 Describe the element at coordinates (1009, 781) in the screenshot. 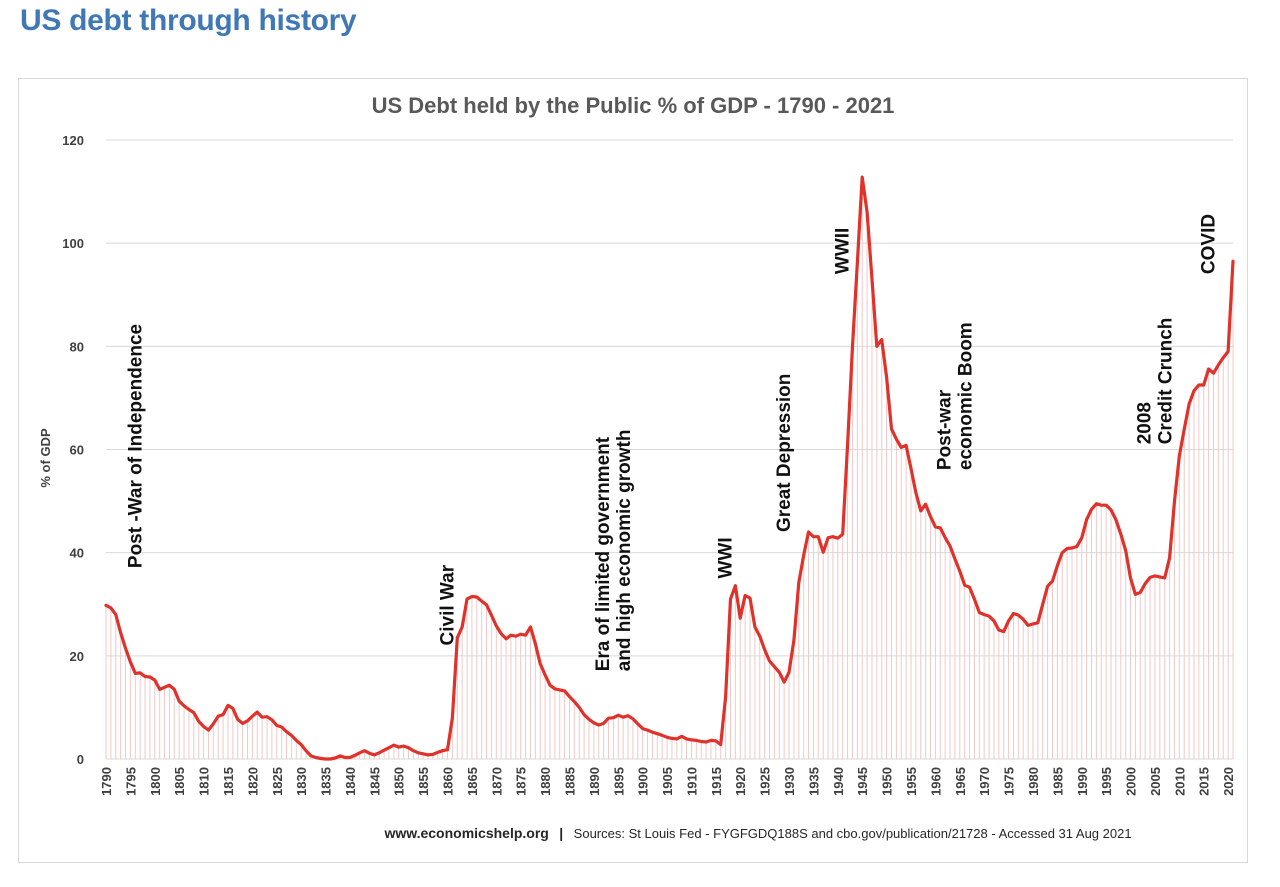

I see `x-tick-label: 1975` at that location.